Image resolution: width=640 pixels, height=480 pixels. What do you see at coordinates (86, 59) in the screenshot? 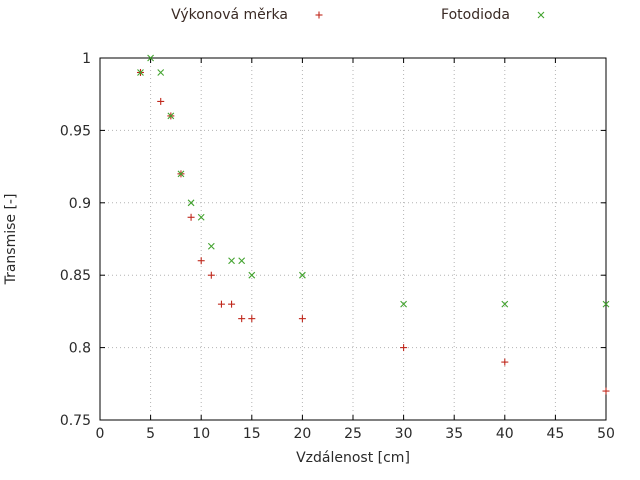
I see `y-tick-label: 1` at bounding box center [86, 59].